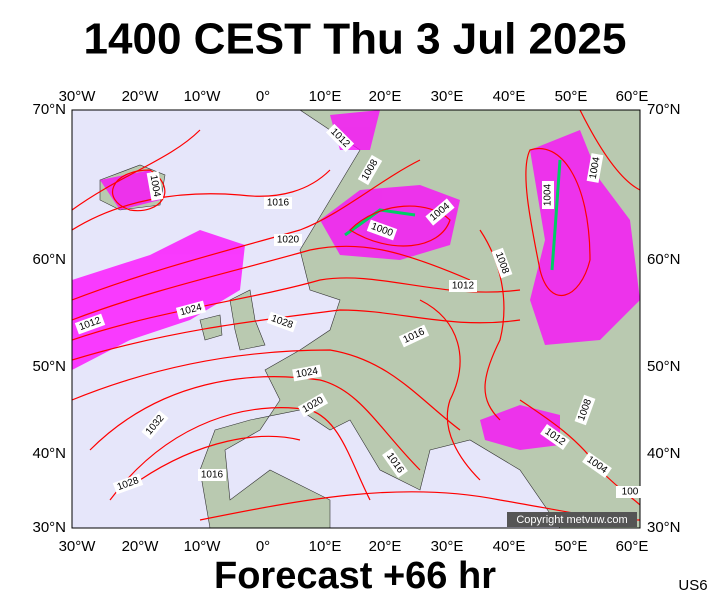 Image resolution: width=711 pixels, height=600 pixels. I want to click on isobar-label-group: 1020, so click(288, 240).